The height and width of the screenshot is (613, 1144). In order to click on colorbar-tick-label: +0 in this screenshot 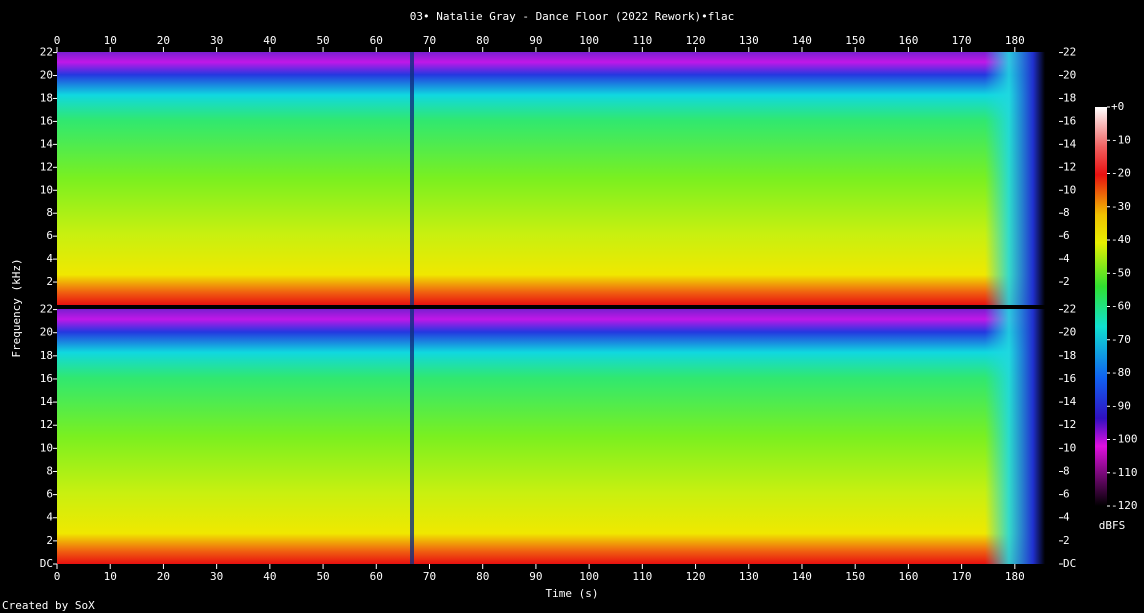, I will do `click(1117, 106)`.